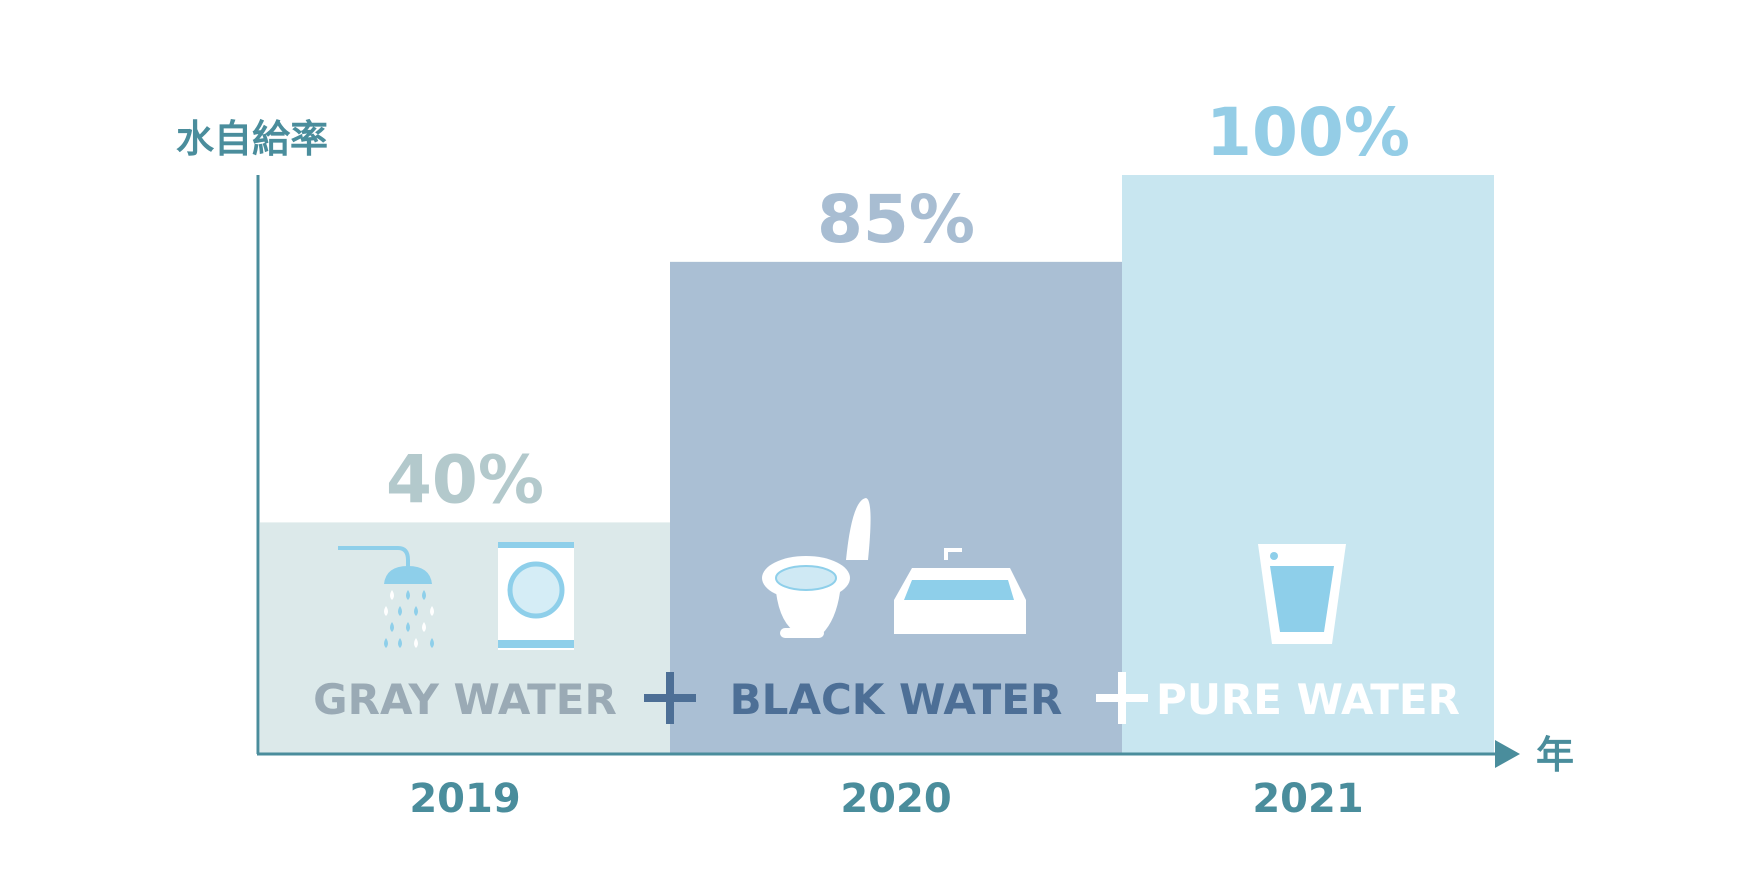  I want to click on x-tick-2019: 2019, so click(464, 799).